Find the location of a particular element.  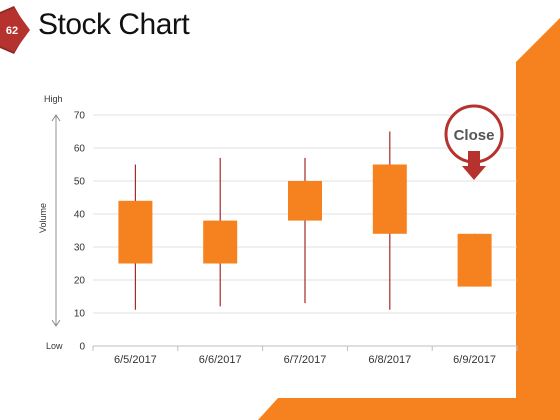

right-accent-shape is located at coordinates (538, 219).